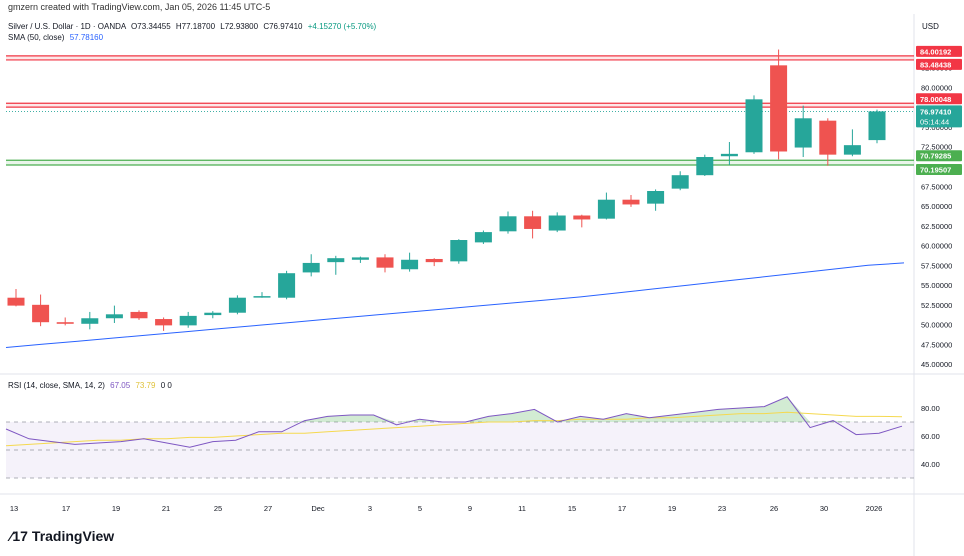 This screenshot has height=556, width=964. What do you see at coordinates (283, 26) in the screenshot?
I see `close-value: C76.97410` at bounding box center [283, 26].